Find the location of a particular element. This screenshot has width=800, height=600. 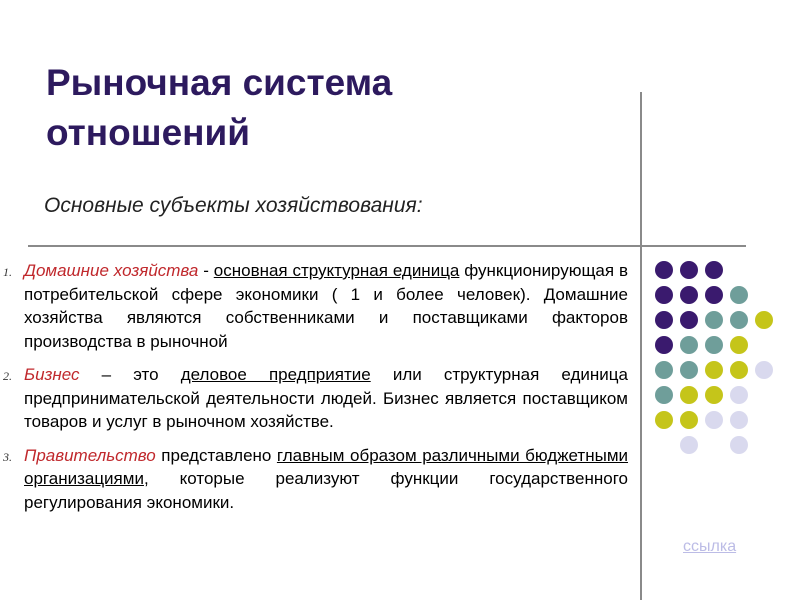

slide-subtitle: Основные субъекты хозяйствования: is located at coordinates (233, 205).